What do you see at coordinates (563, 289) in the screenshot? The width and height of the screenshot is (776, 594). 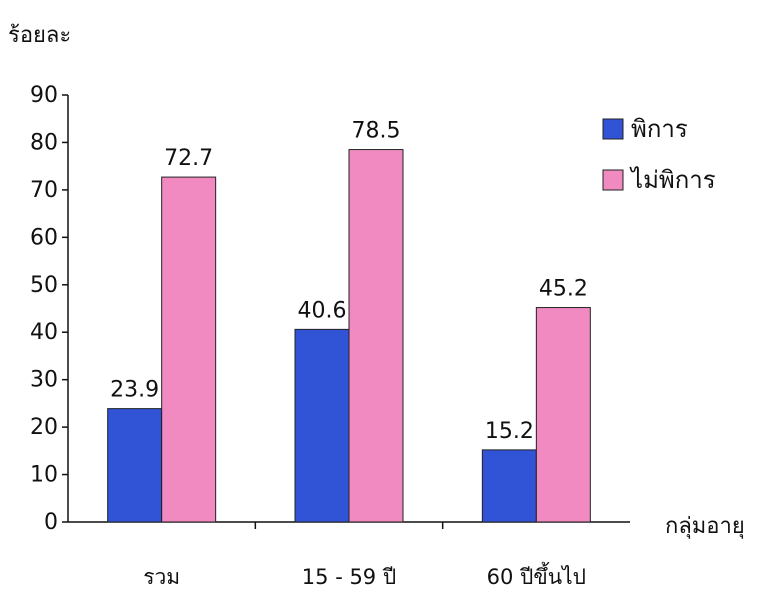 I see `value-label-1-2: 45.2` at bounding box center [563, 289].